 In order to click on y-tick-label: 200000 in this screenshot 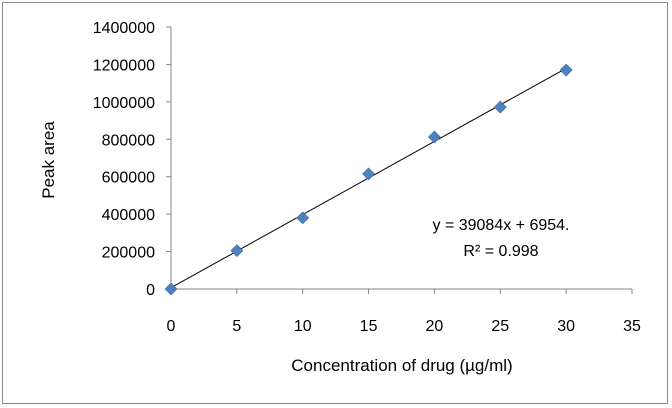, I will do `click(128, 253)`.